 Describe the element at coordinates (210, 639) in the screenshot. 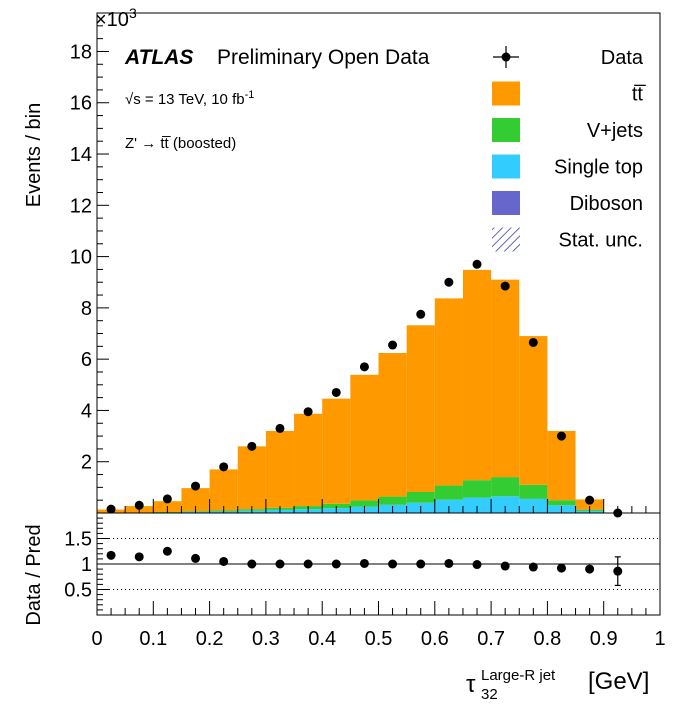

I see `x-tick-label: 0.2` at that location.